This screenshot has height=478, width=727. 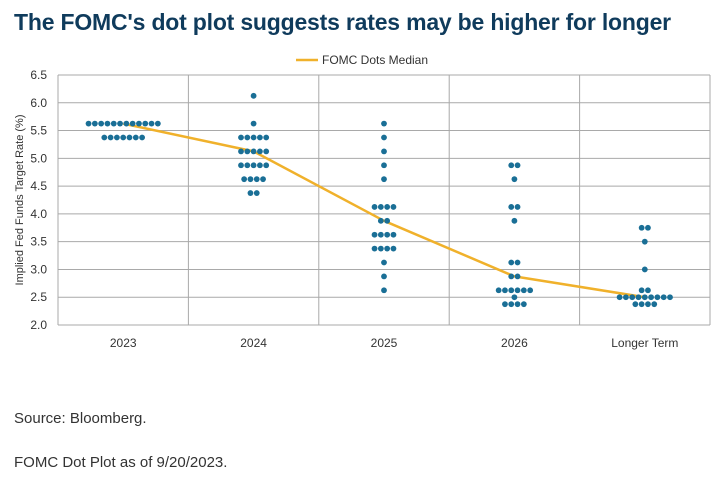 What do you see at coordinates (38, 214) in the screenshot?
I see `y-tick-label: 4.0` at bounding box center [38, 214].